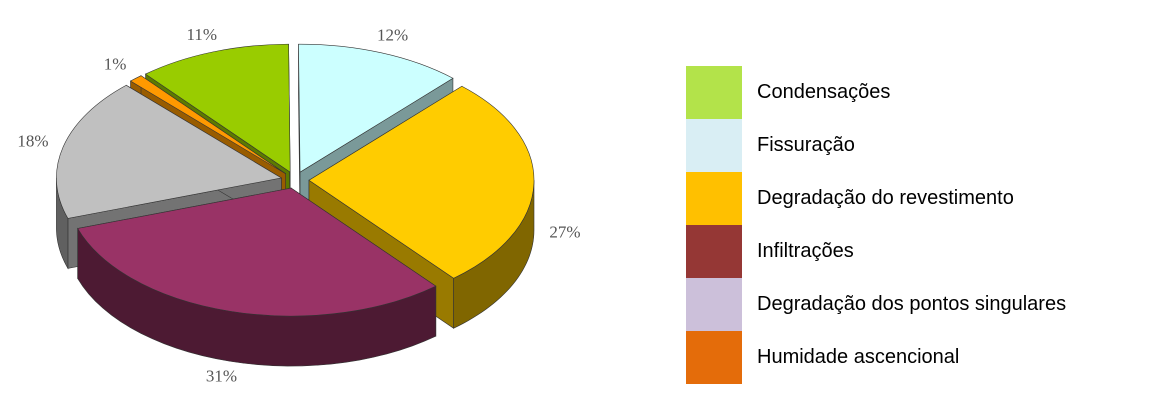 The height and width of the screenshot is (401, 1170). Describe the element at coordinates (858, 357) in the screenshot. I see `legend-label: Humidade ascencional` at that location.